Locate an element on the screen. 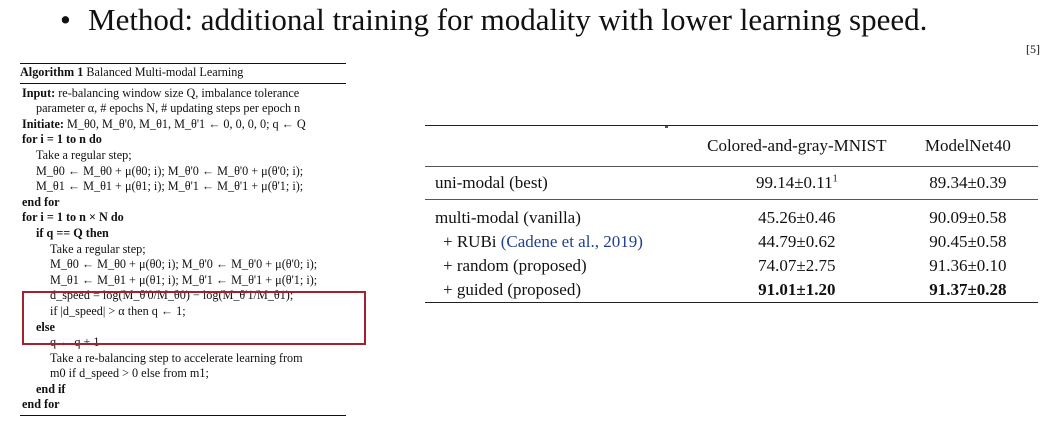 The height and width of the screenshot is (435, 1052). mnist-value: 99.14±0.11 is located at coordinates (794, 182).